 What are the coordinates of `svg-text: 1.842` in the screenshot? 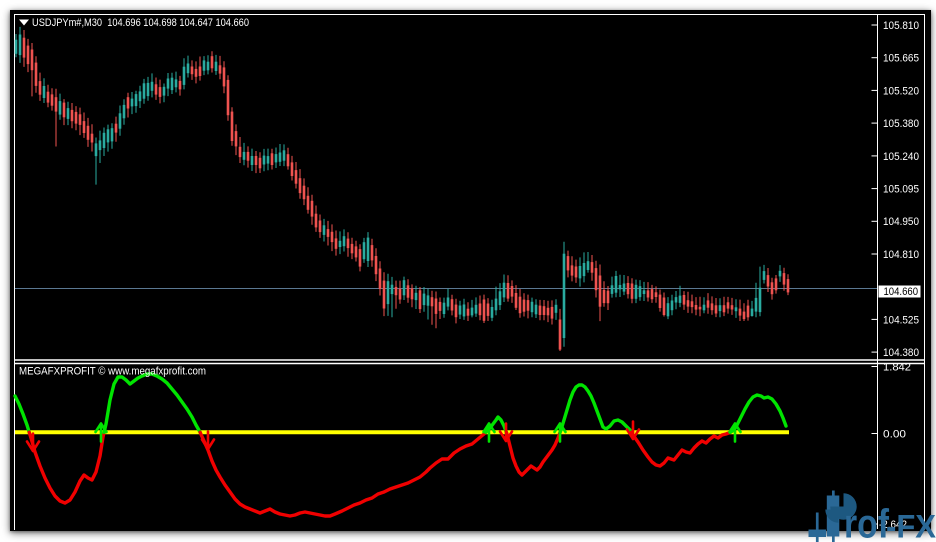 It's located at (897, 367).